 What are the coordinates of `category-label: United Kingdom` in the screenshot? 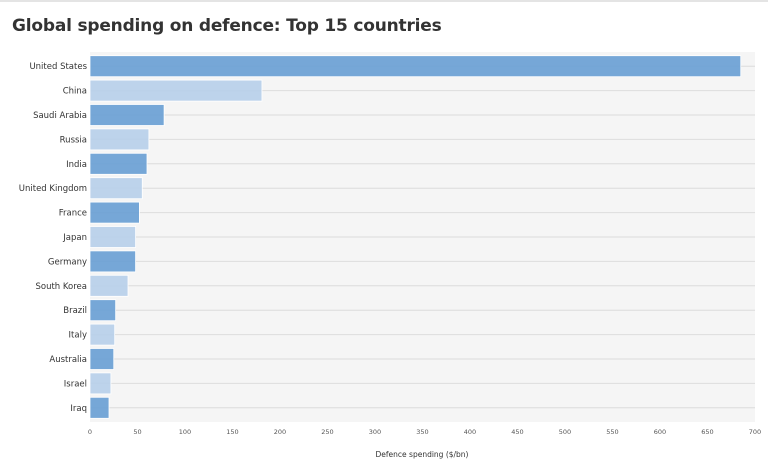 It's located at (53, 189).